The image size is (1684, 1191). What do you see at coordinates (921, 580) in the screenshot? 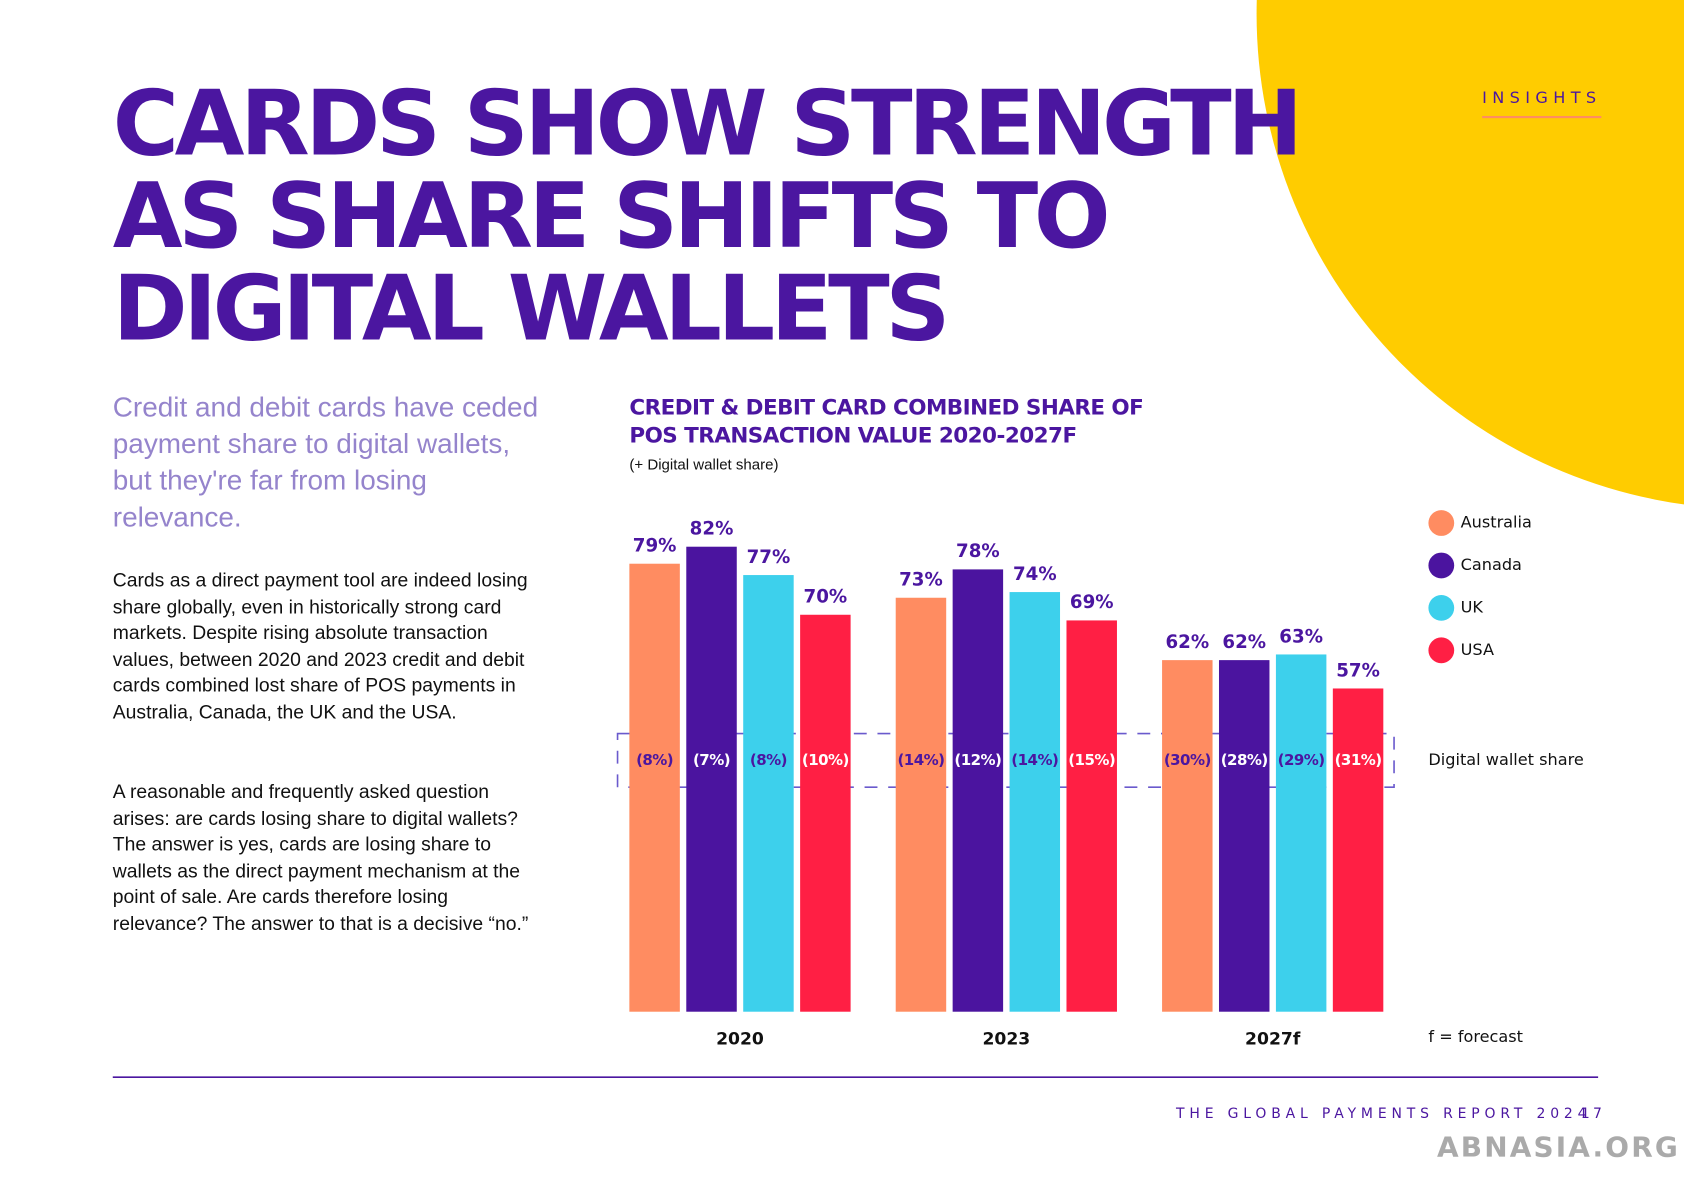
I see `value-label: 73%` at bounding box center [921, 580].